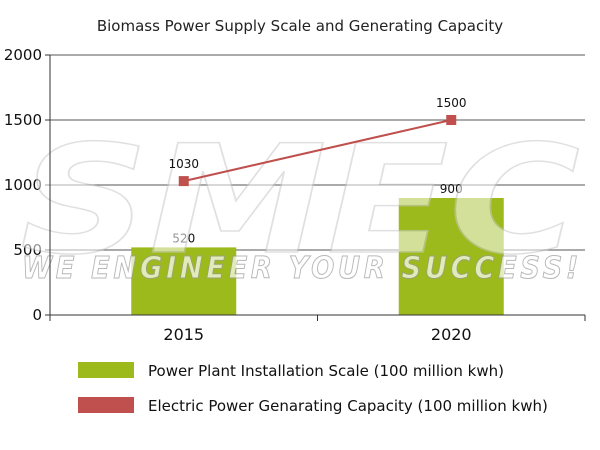 Image resolution: width=600 pixels, height=450 pixels. Describe the element at coordinates (451, 103) in the screenshot. I see `line-label-2020: 1500` at that location.